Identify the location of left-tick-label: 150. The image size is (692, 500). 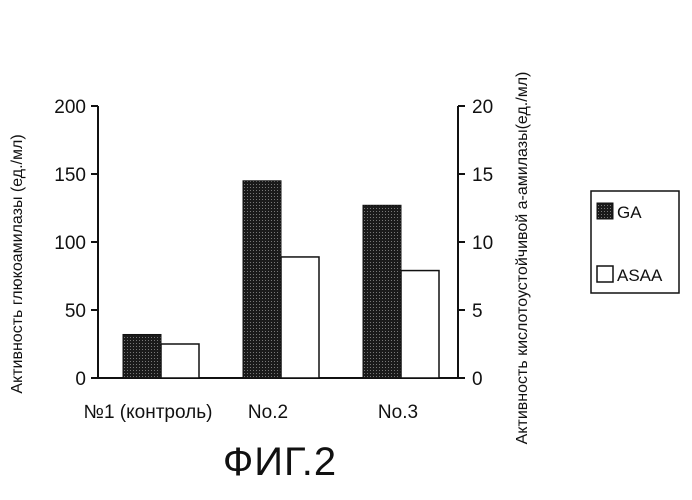
(70, 175).